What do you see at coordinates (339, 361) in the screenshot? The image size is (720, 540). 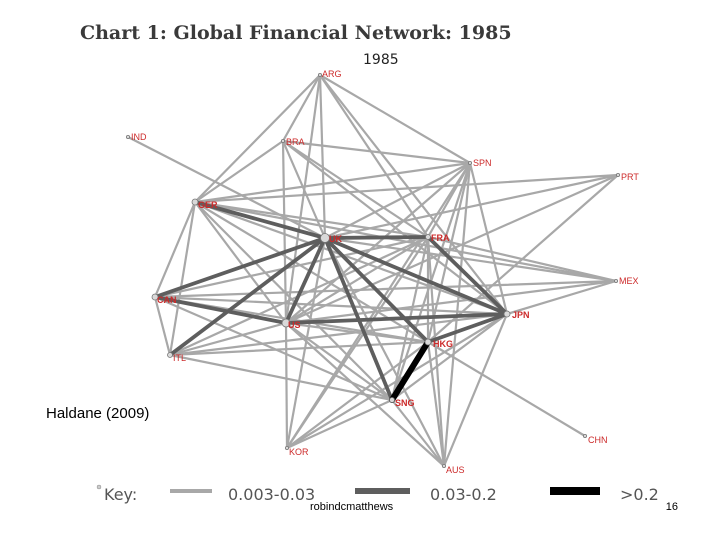 I see `edge-us-sng` at bounding box center [339, 361].